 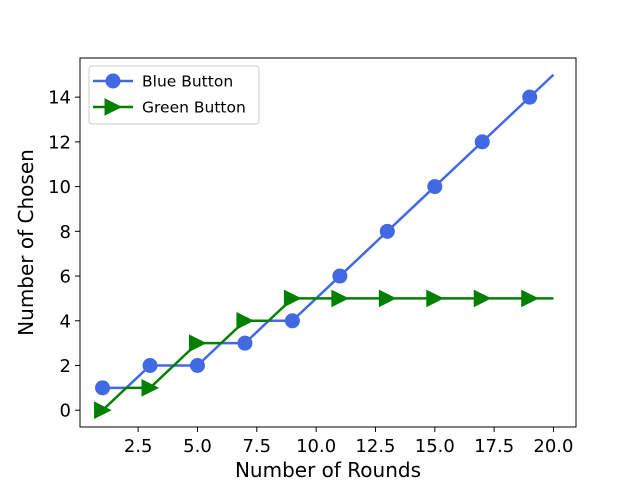 I want to click on x-axis-label: Number of Rounds, so click(x=328, y=469).